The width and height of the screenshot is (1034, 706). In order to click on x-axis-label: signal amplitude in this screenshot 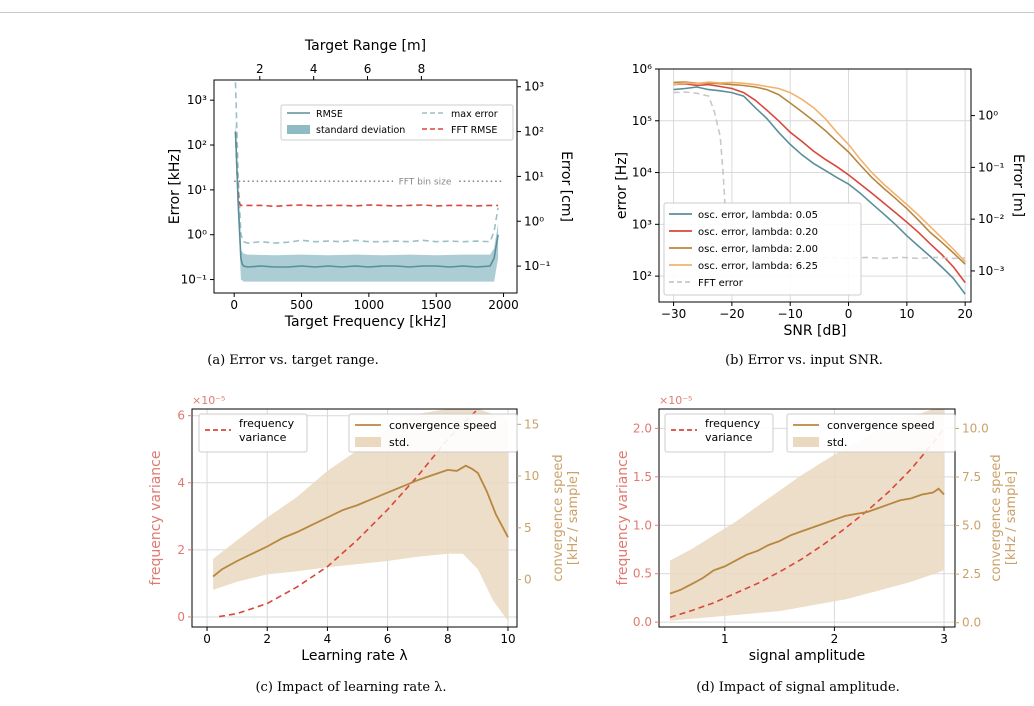, I will do `click(807, 656)`.